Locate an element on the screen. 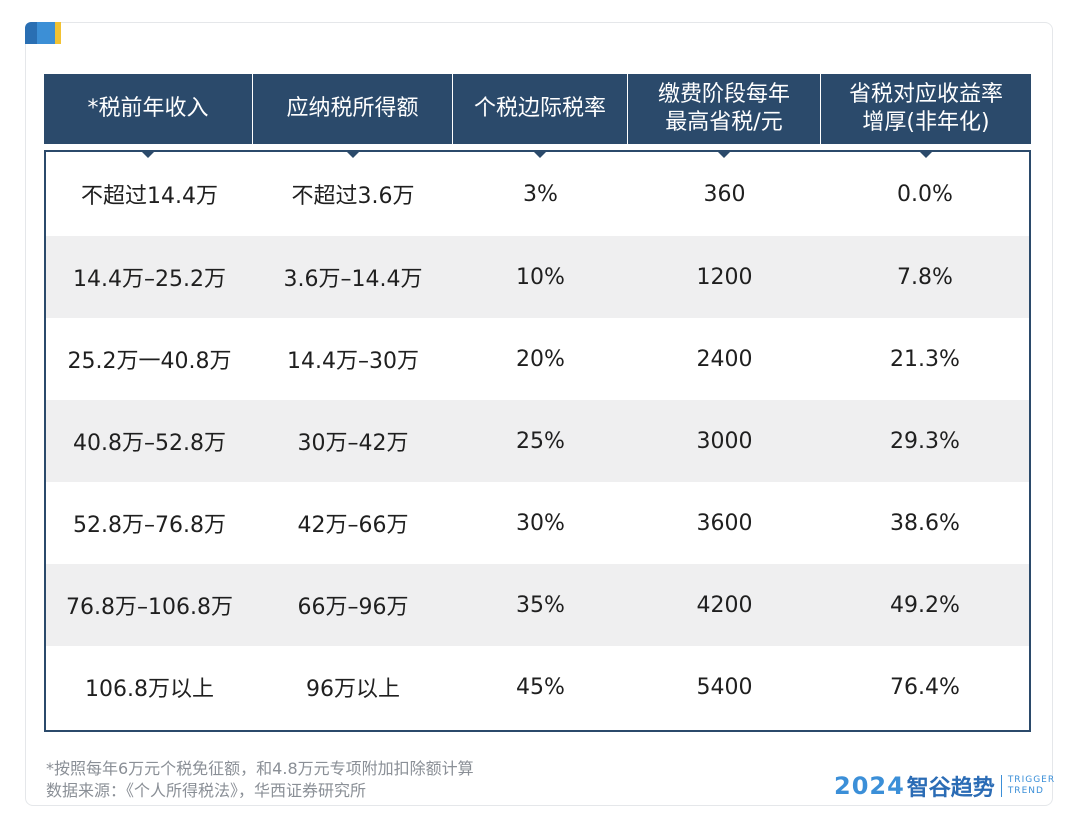  brand-name: 智谷趋势 is located at coordinates (950, 788).